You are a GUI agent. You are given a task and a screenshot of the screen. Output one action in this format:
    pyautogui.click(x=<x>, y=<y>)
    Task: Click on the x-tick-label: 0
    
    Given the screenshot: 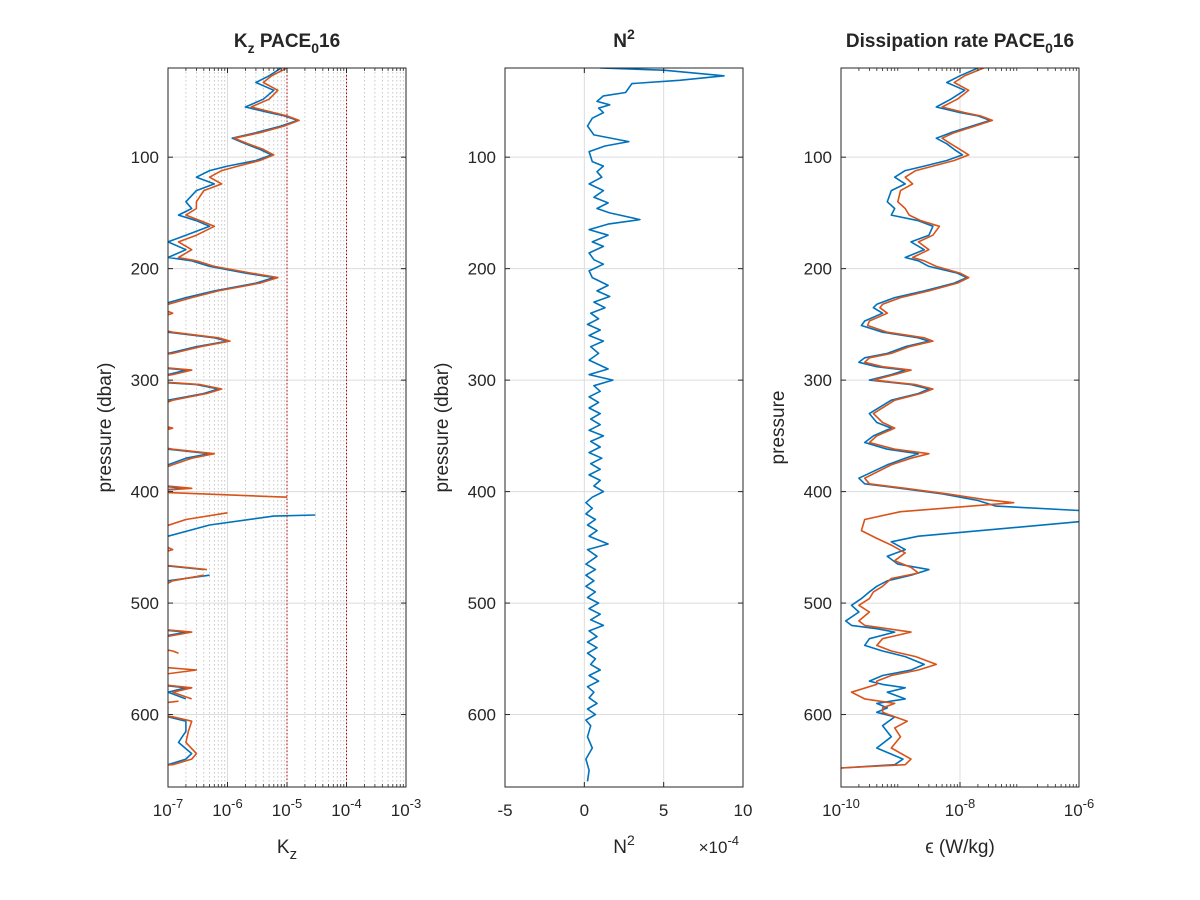 What is the action you would take?
    pyautogui.click(x=584, y=810)
    